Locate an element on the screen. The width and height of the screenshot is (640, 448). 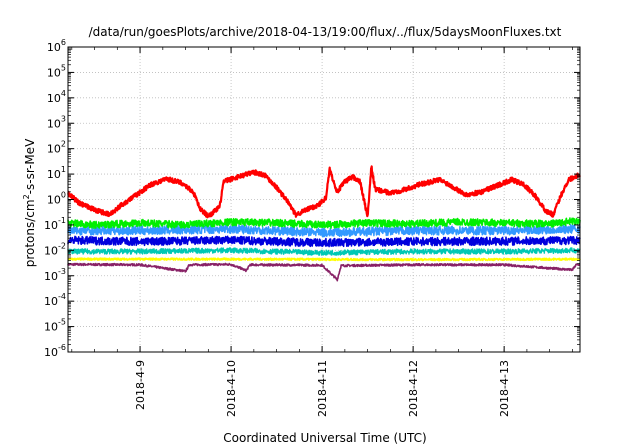
y-tick-label: 10⁻⁵ is located at coordinates (55, 326).